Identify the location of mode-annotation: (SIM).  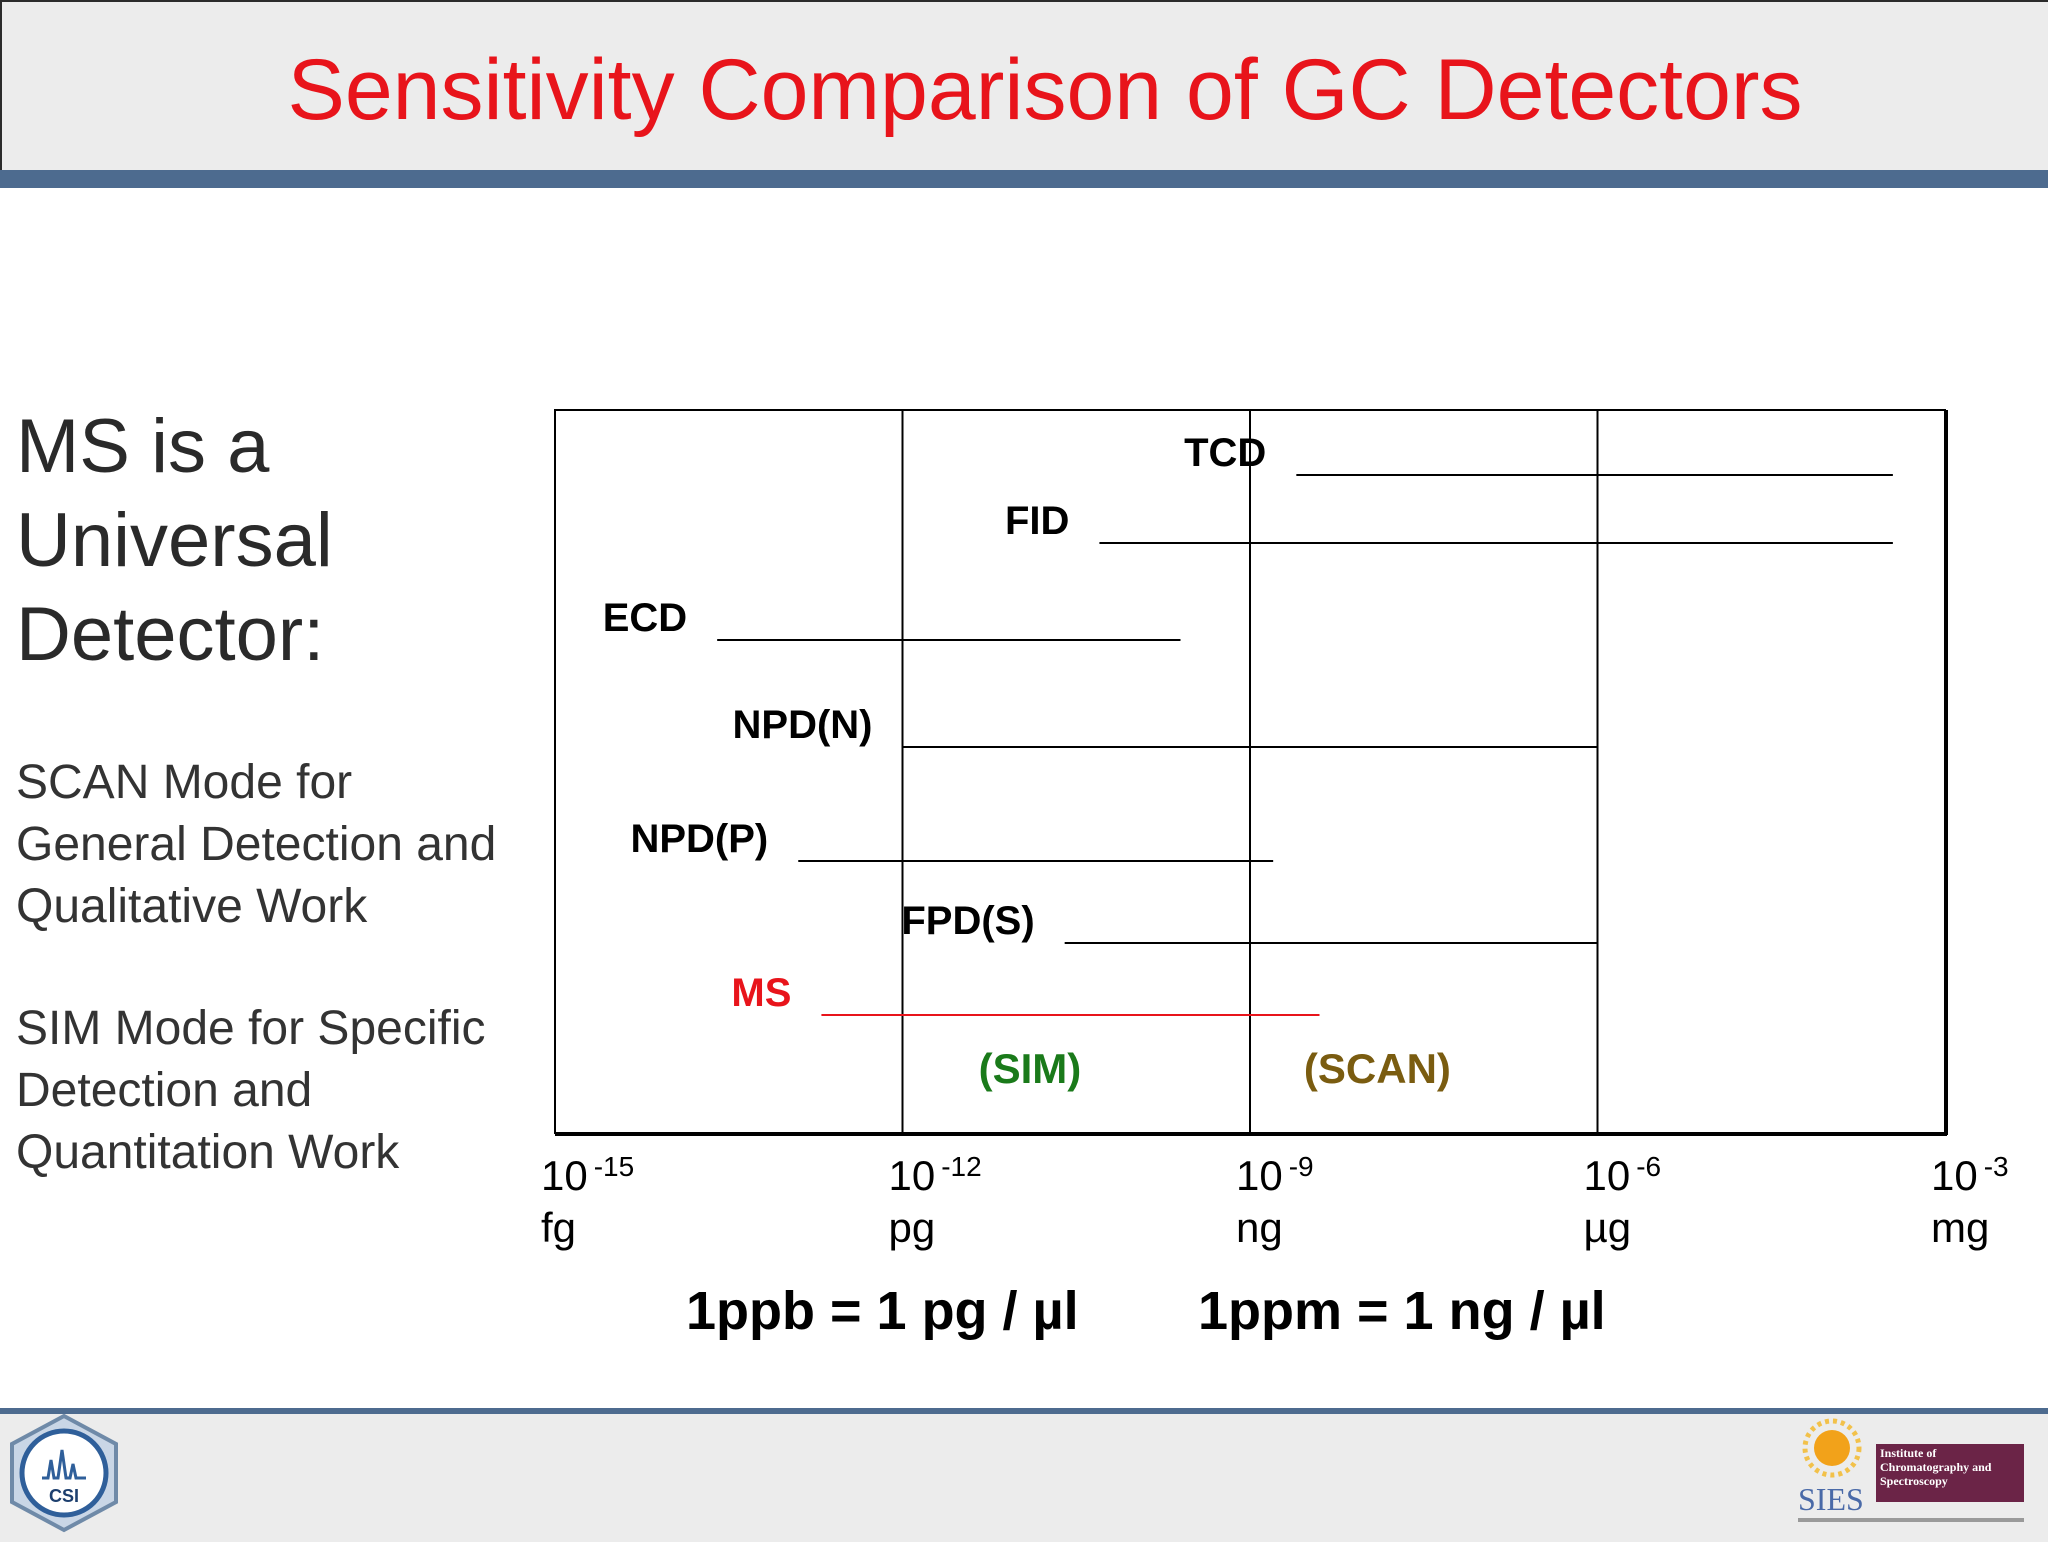
(1030, 1068).